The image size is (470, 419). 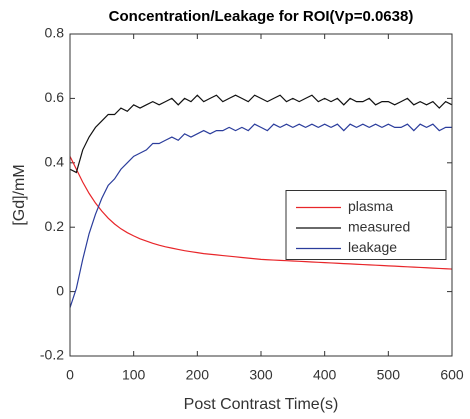 I want to click on legend-label: measured, so click(x=379, y=227).